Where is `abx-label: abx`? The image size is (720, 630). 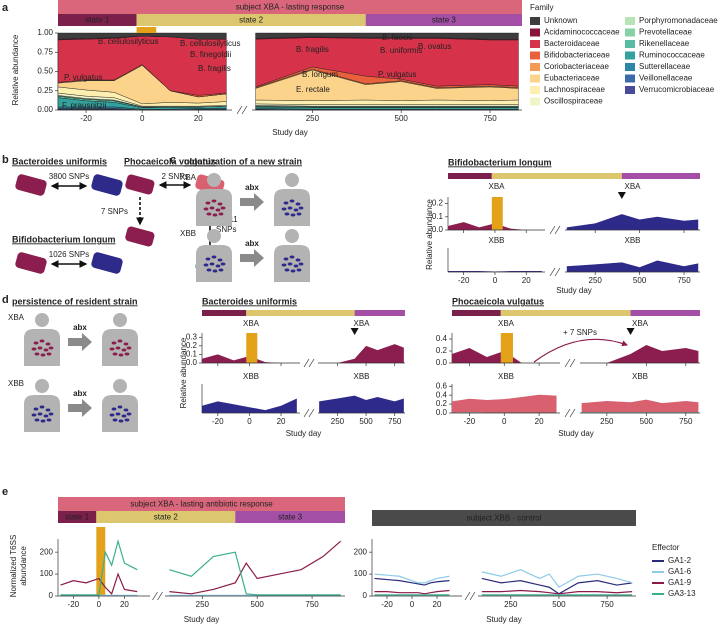
abx-label: abx is located at coordinates (80, 327).